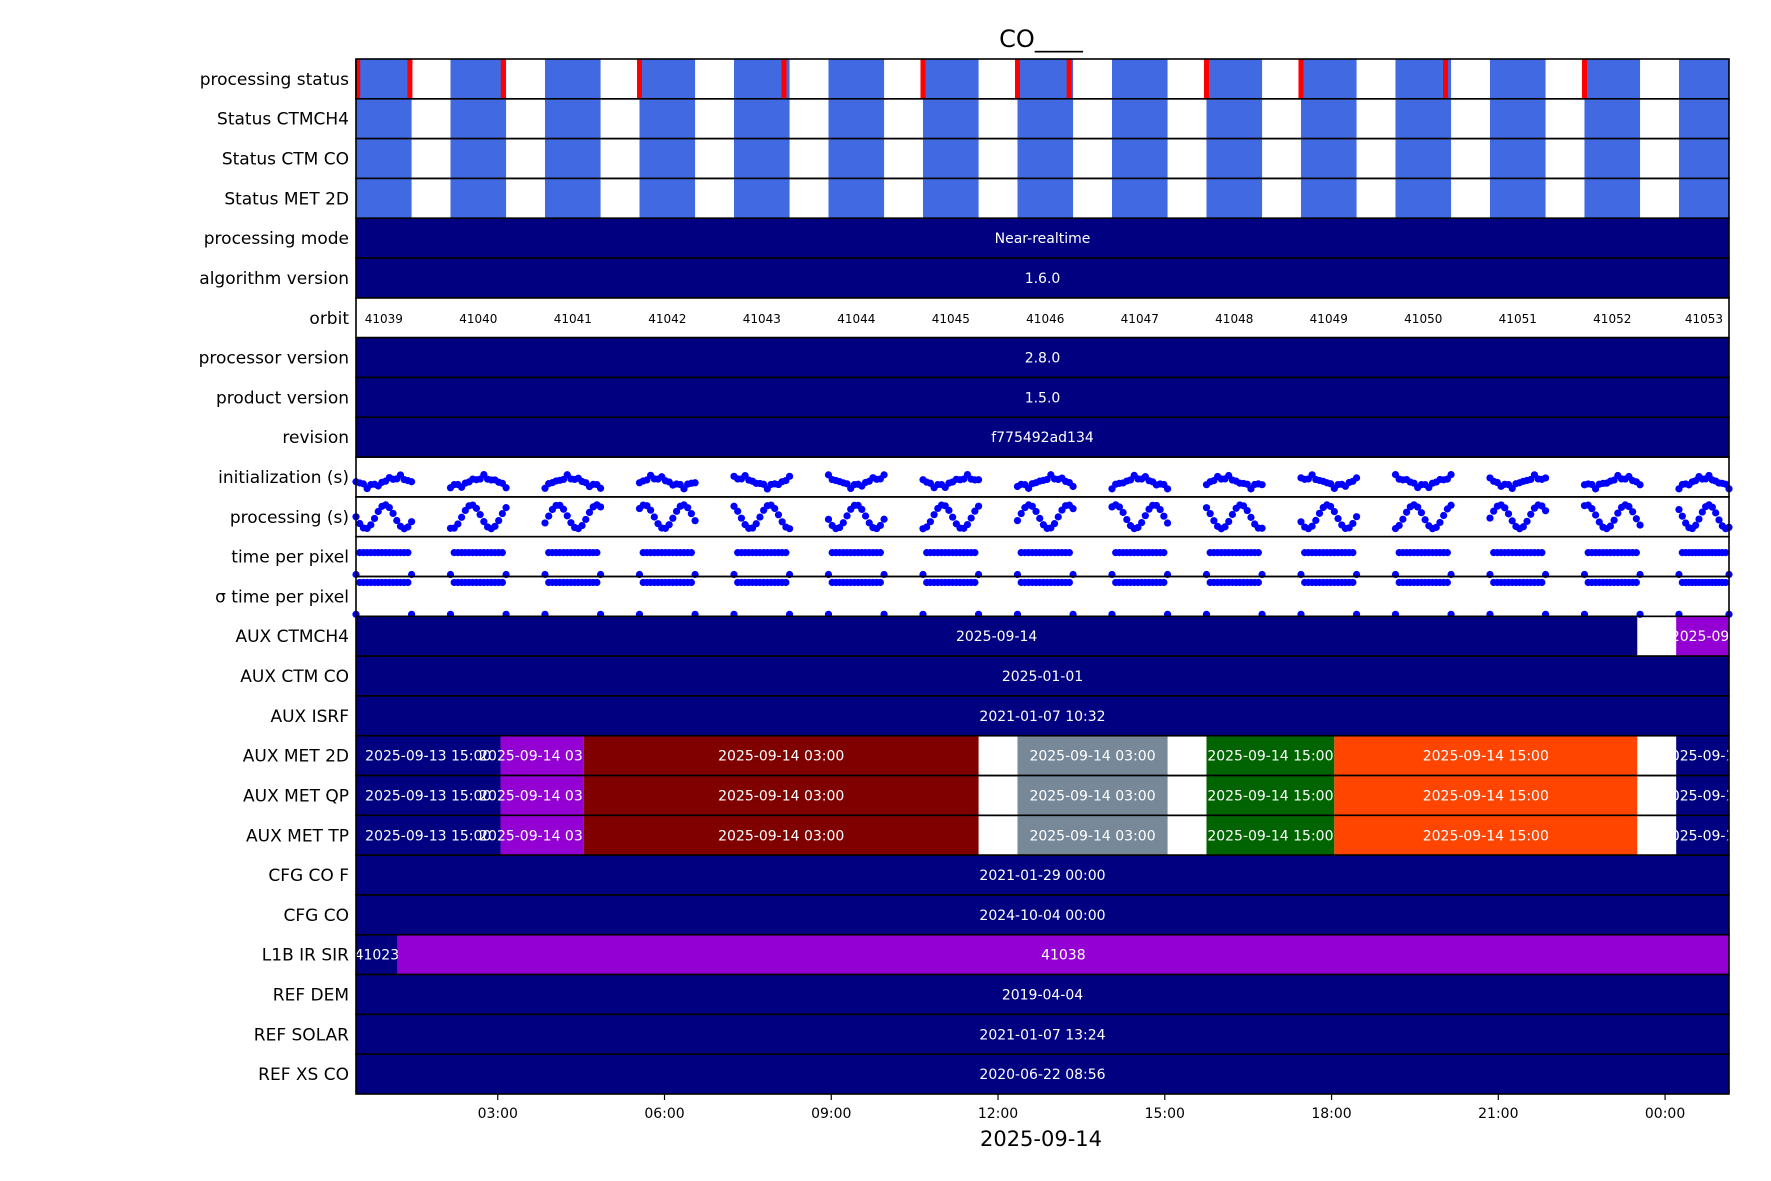 This screenshot has height=1181, width=1771. Describe the element at coordinates (984, 636) in the screenshot. I see `row-aux-ctmch4: AUX CTMCH4 2025-09-14 2025-09-` at that location.